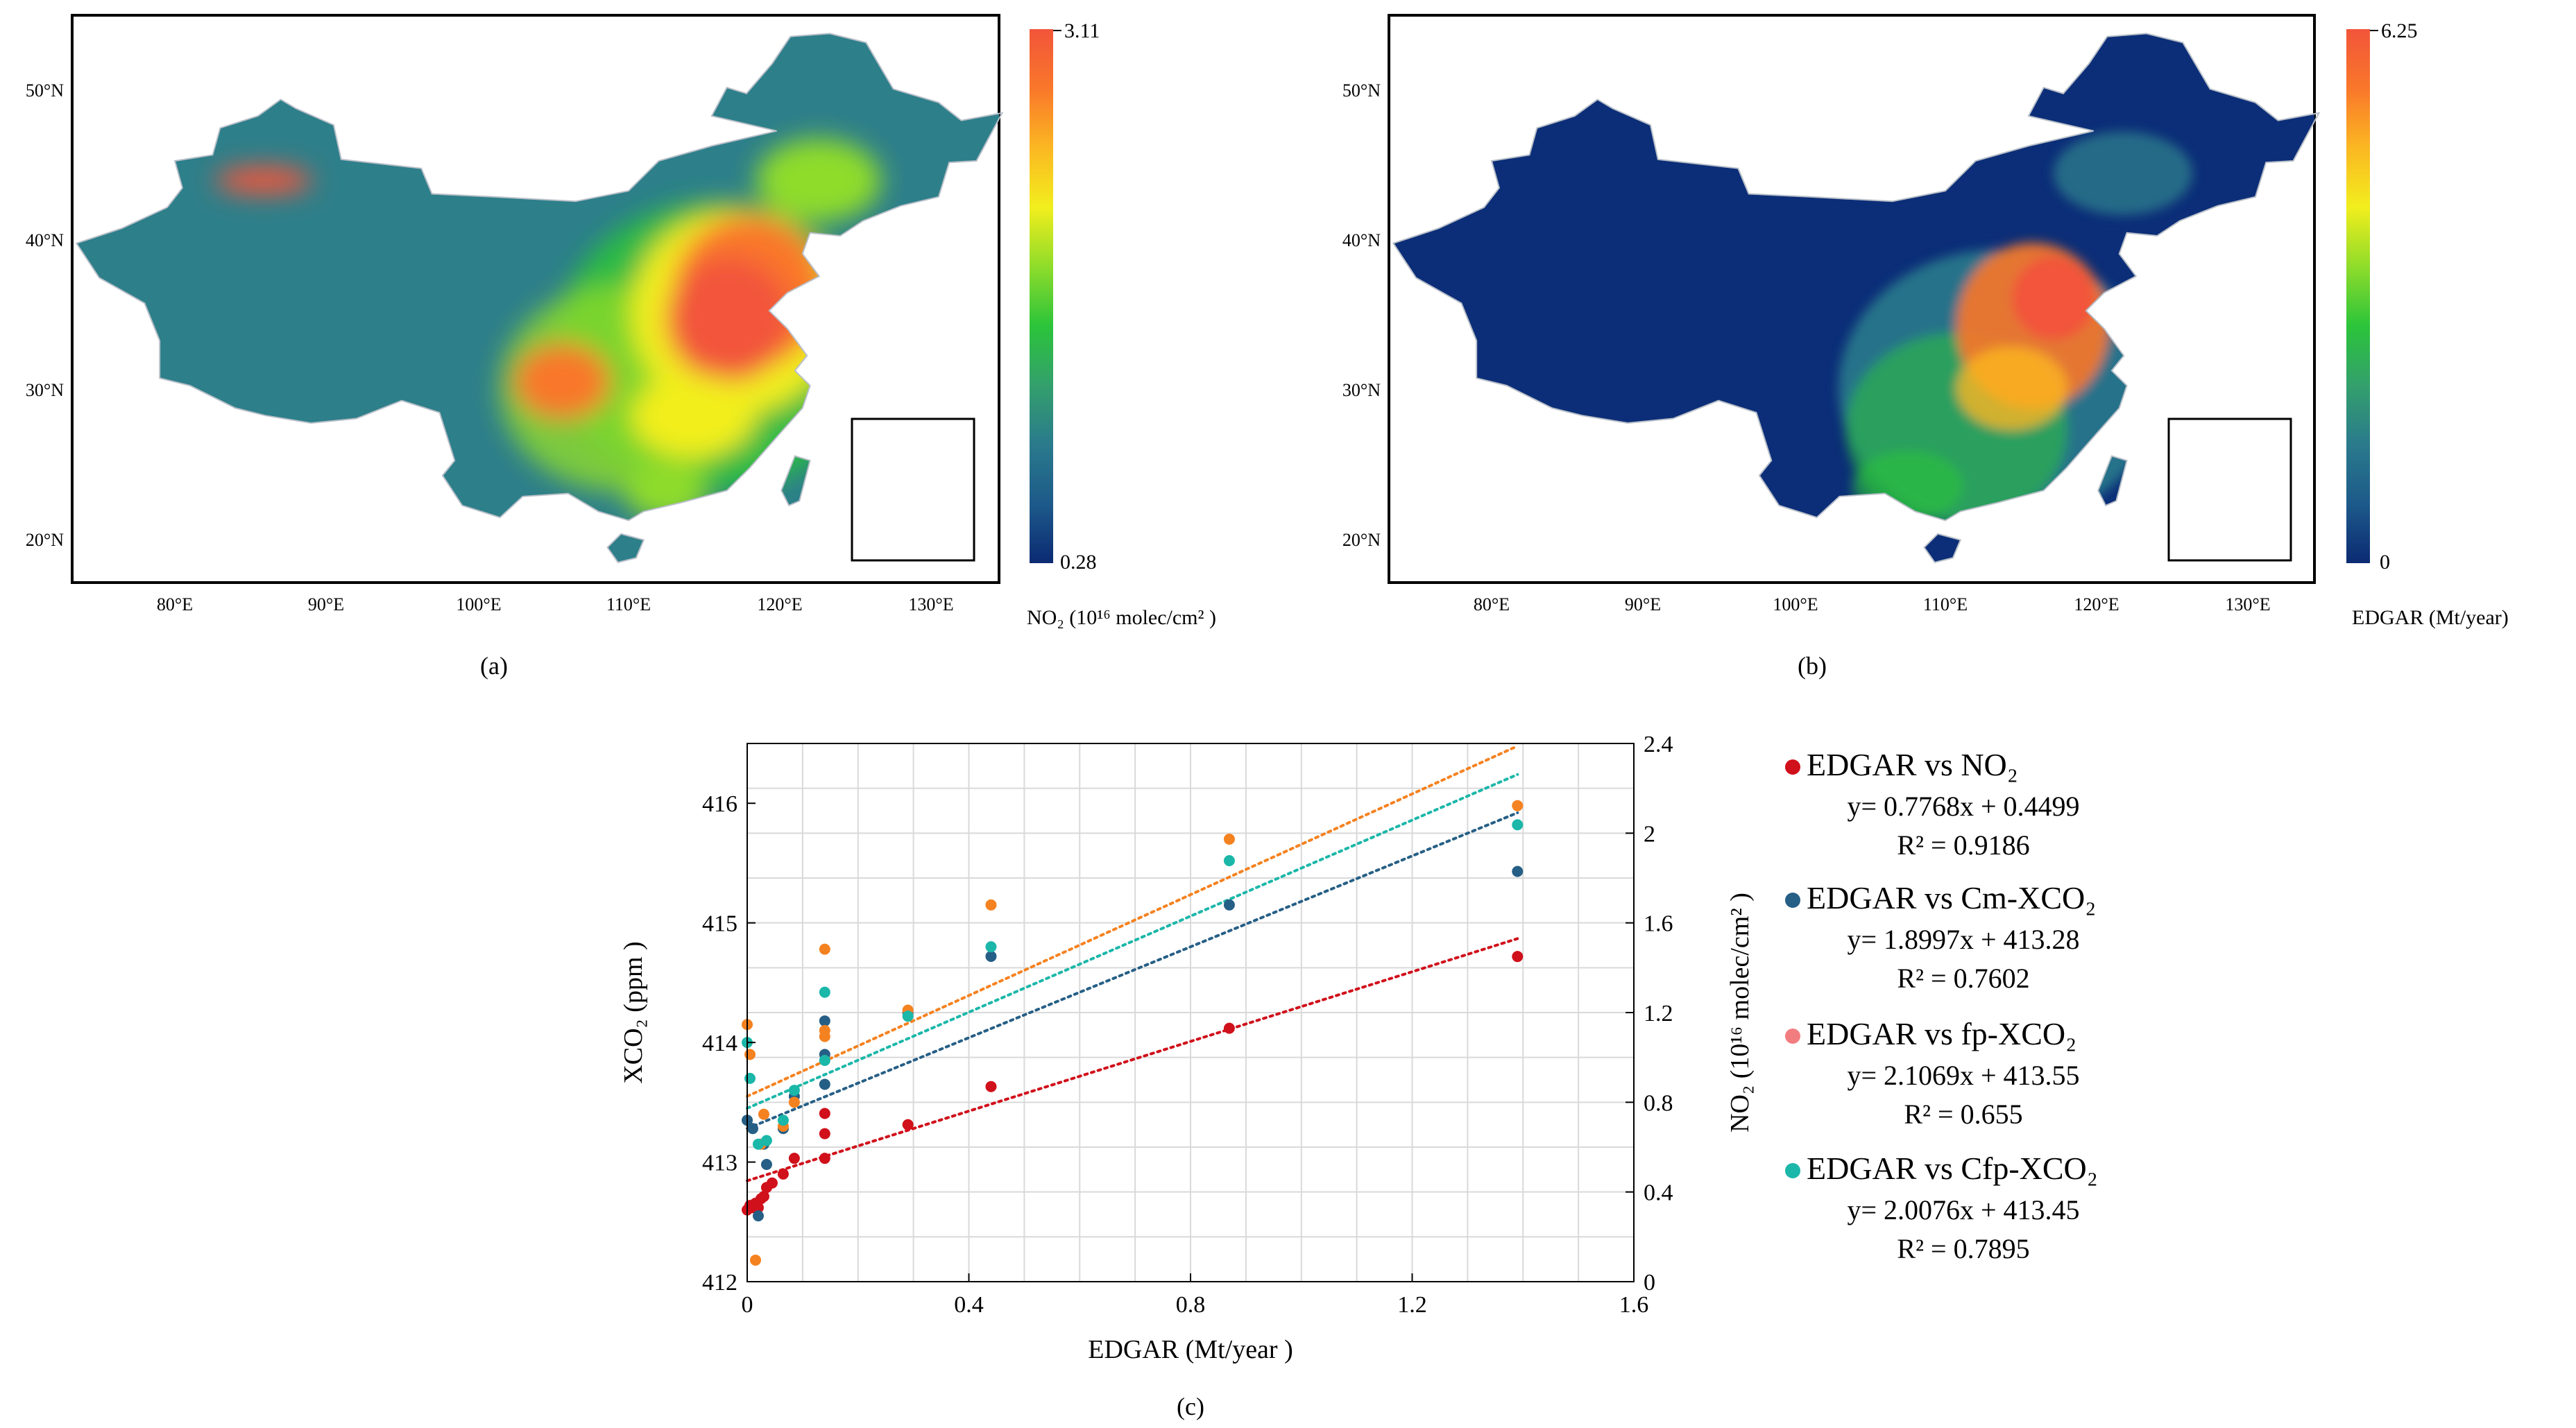  Describe the element at coordinates (1361, 90) in the screenshot. I see `panel-b-lat-tick: 50°N` at that location.